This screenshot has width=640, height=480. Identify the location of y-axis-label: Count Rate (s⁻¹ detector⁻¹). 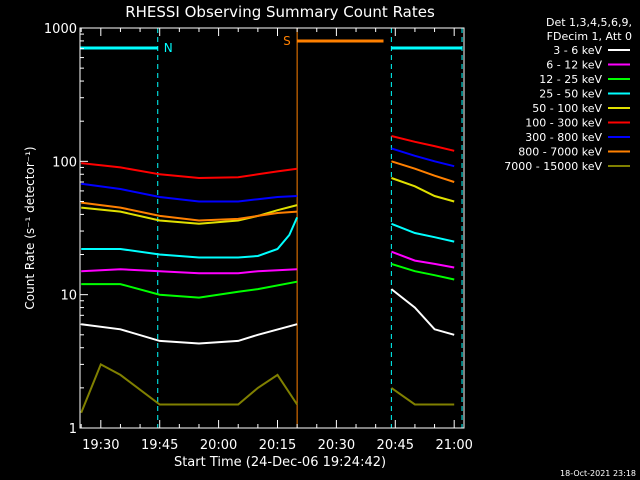
(30, 227).